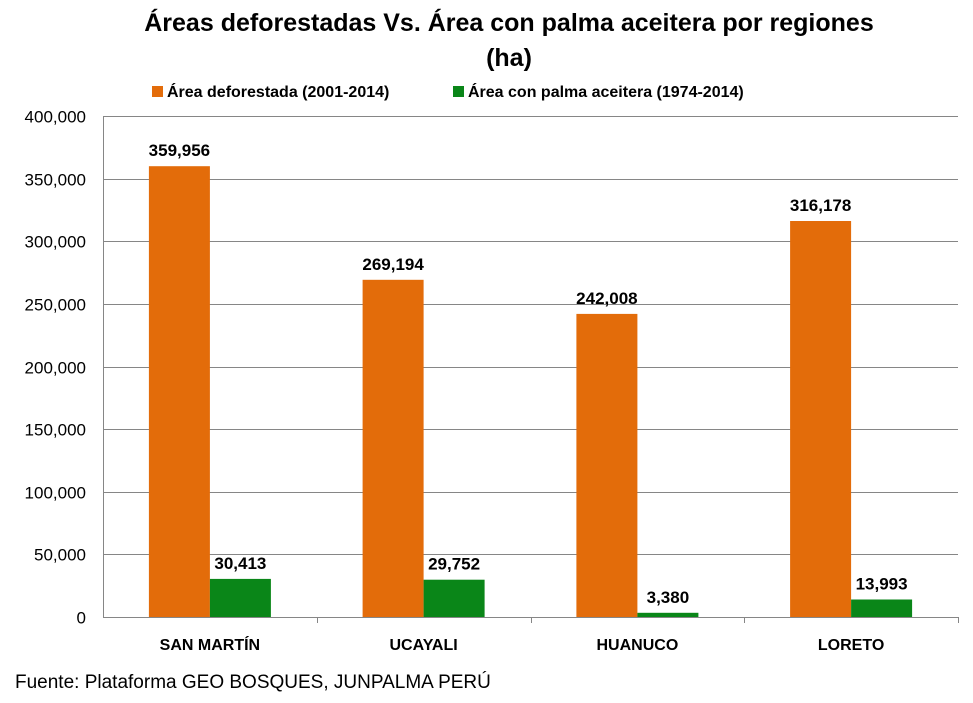  I want to click on x-category-label: LORETO, so click(851, 645).